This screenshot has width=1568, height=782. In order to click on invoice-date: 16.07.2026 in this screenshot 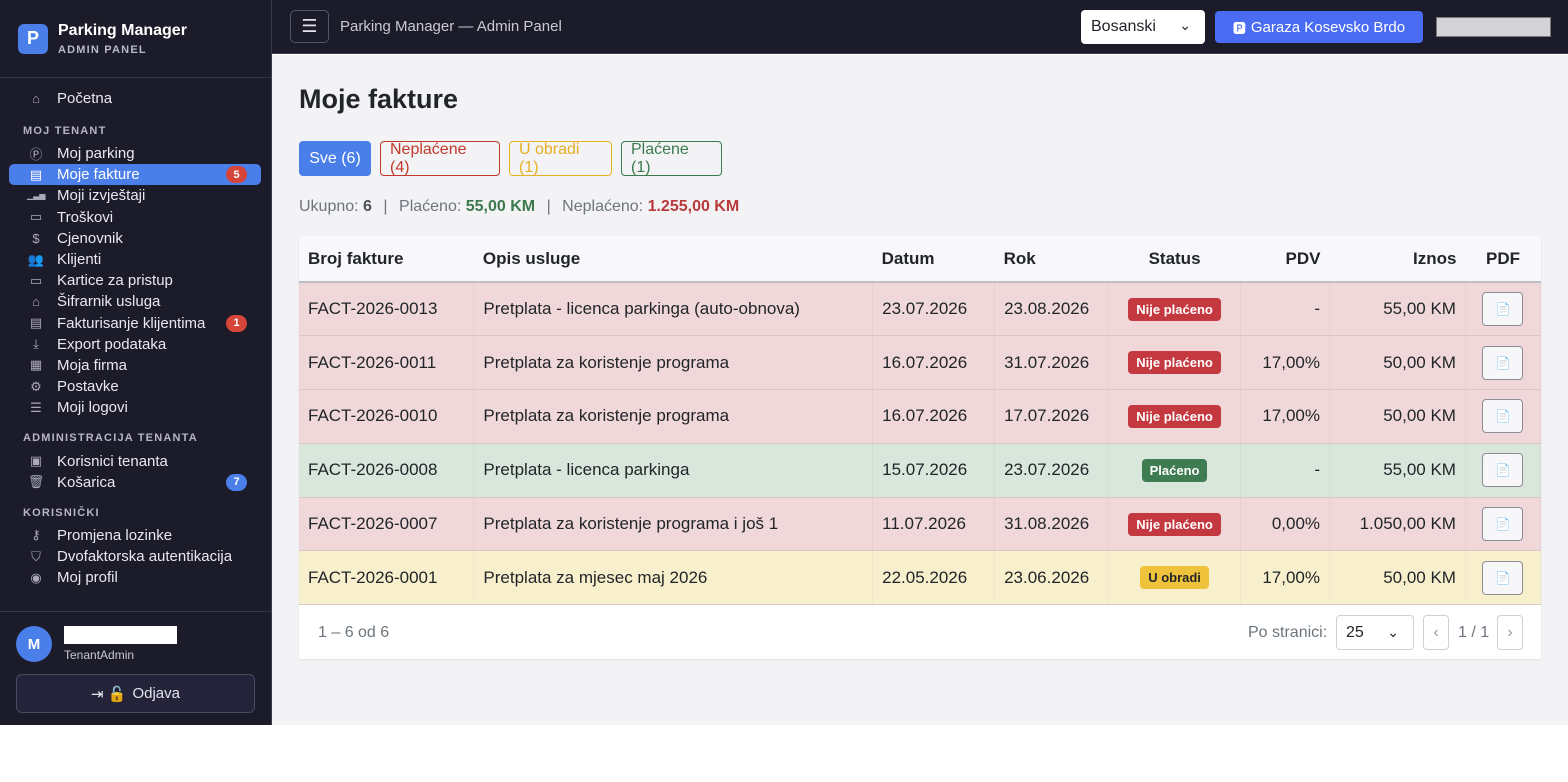, I will do `click(925, 416)`.